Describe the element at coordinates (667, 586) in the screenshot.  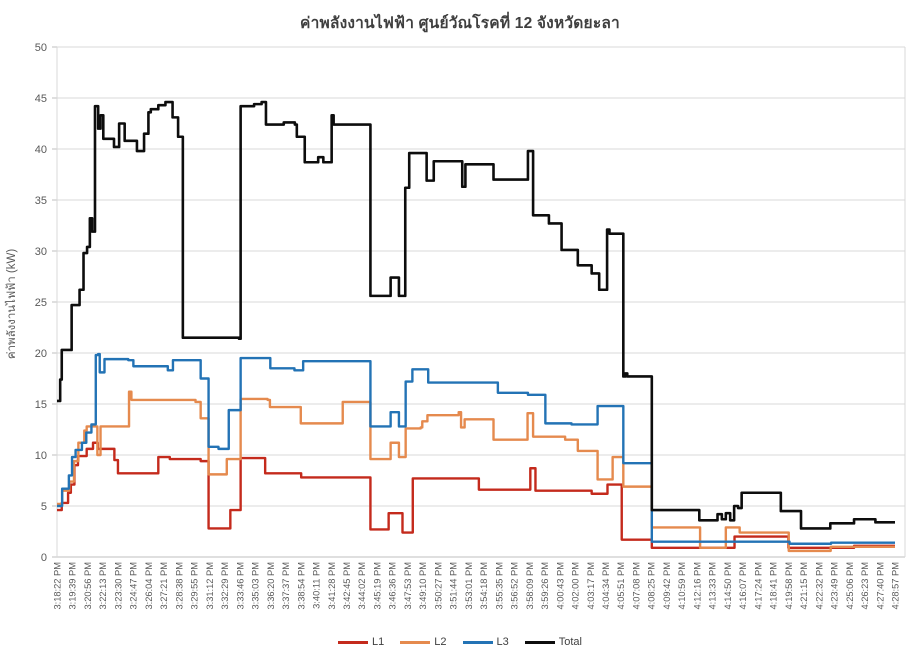
I see `x-tick-label: 4:09:42 PM` at that location.